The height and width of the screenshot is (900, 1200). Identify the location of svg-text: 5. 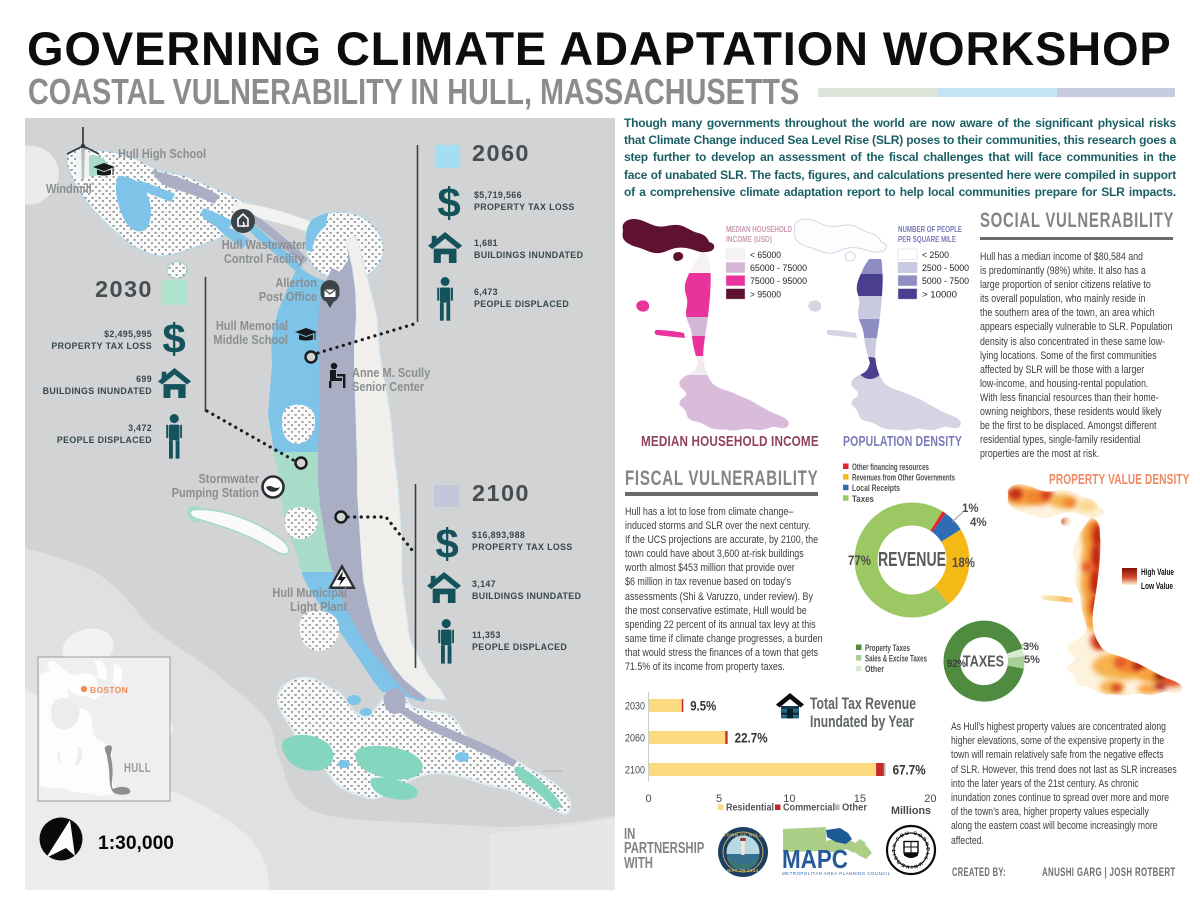
(719, 799).